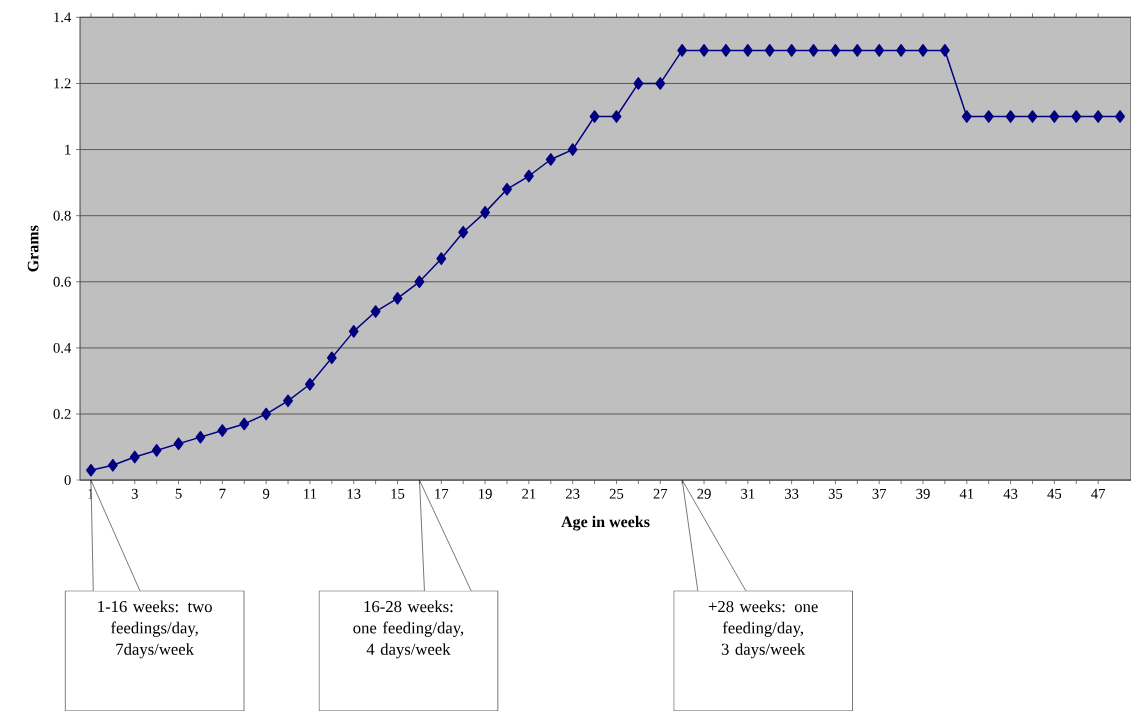 Image resolution: width=1131 pixels, height=711 pixels. I want to click on x-tick-label: 37, so click(879, 493).